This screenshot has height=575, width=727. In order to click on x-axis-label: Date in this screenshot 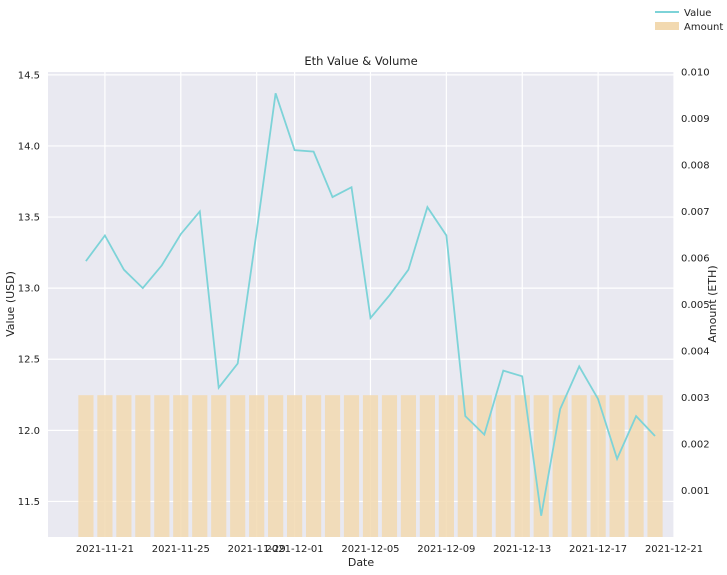, I will do `click(361, 562)`.